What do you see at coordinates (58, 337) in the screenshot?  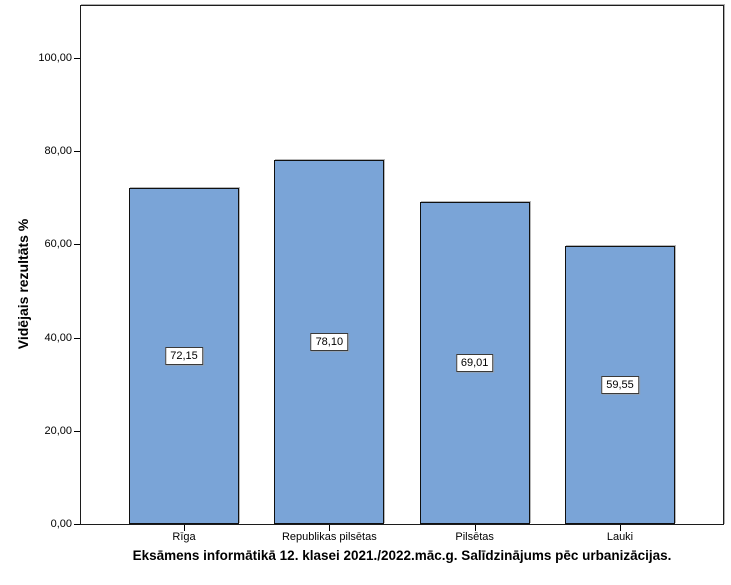 I see `y-tick-label: 40,00` at bounding box center [58, 337].